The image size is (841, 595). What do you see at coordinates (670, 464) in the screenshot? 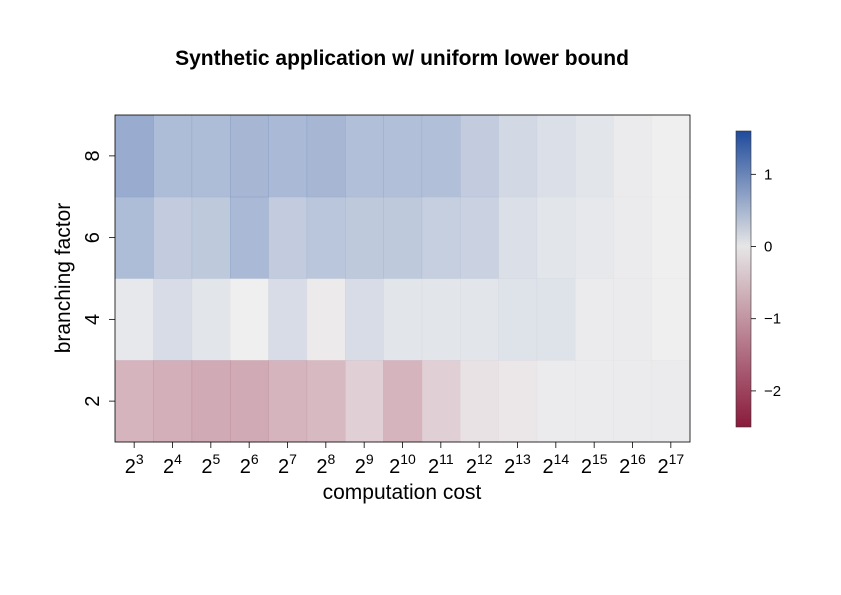
I see `x-tick-label: 217` at bounding box center [670, 464].